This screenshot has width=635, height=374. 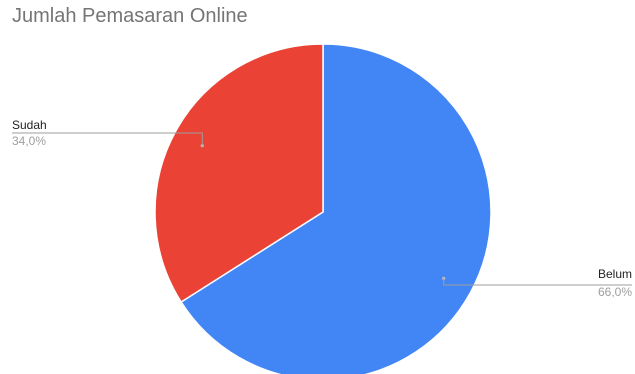 I want to click on slice-label-sudah: Sudah, so click(x=29, y=125).